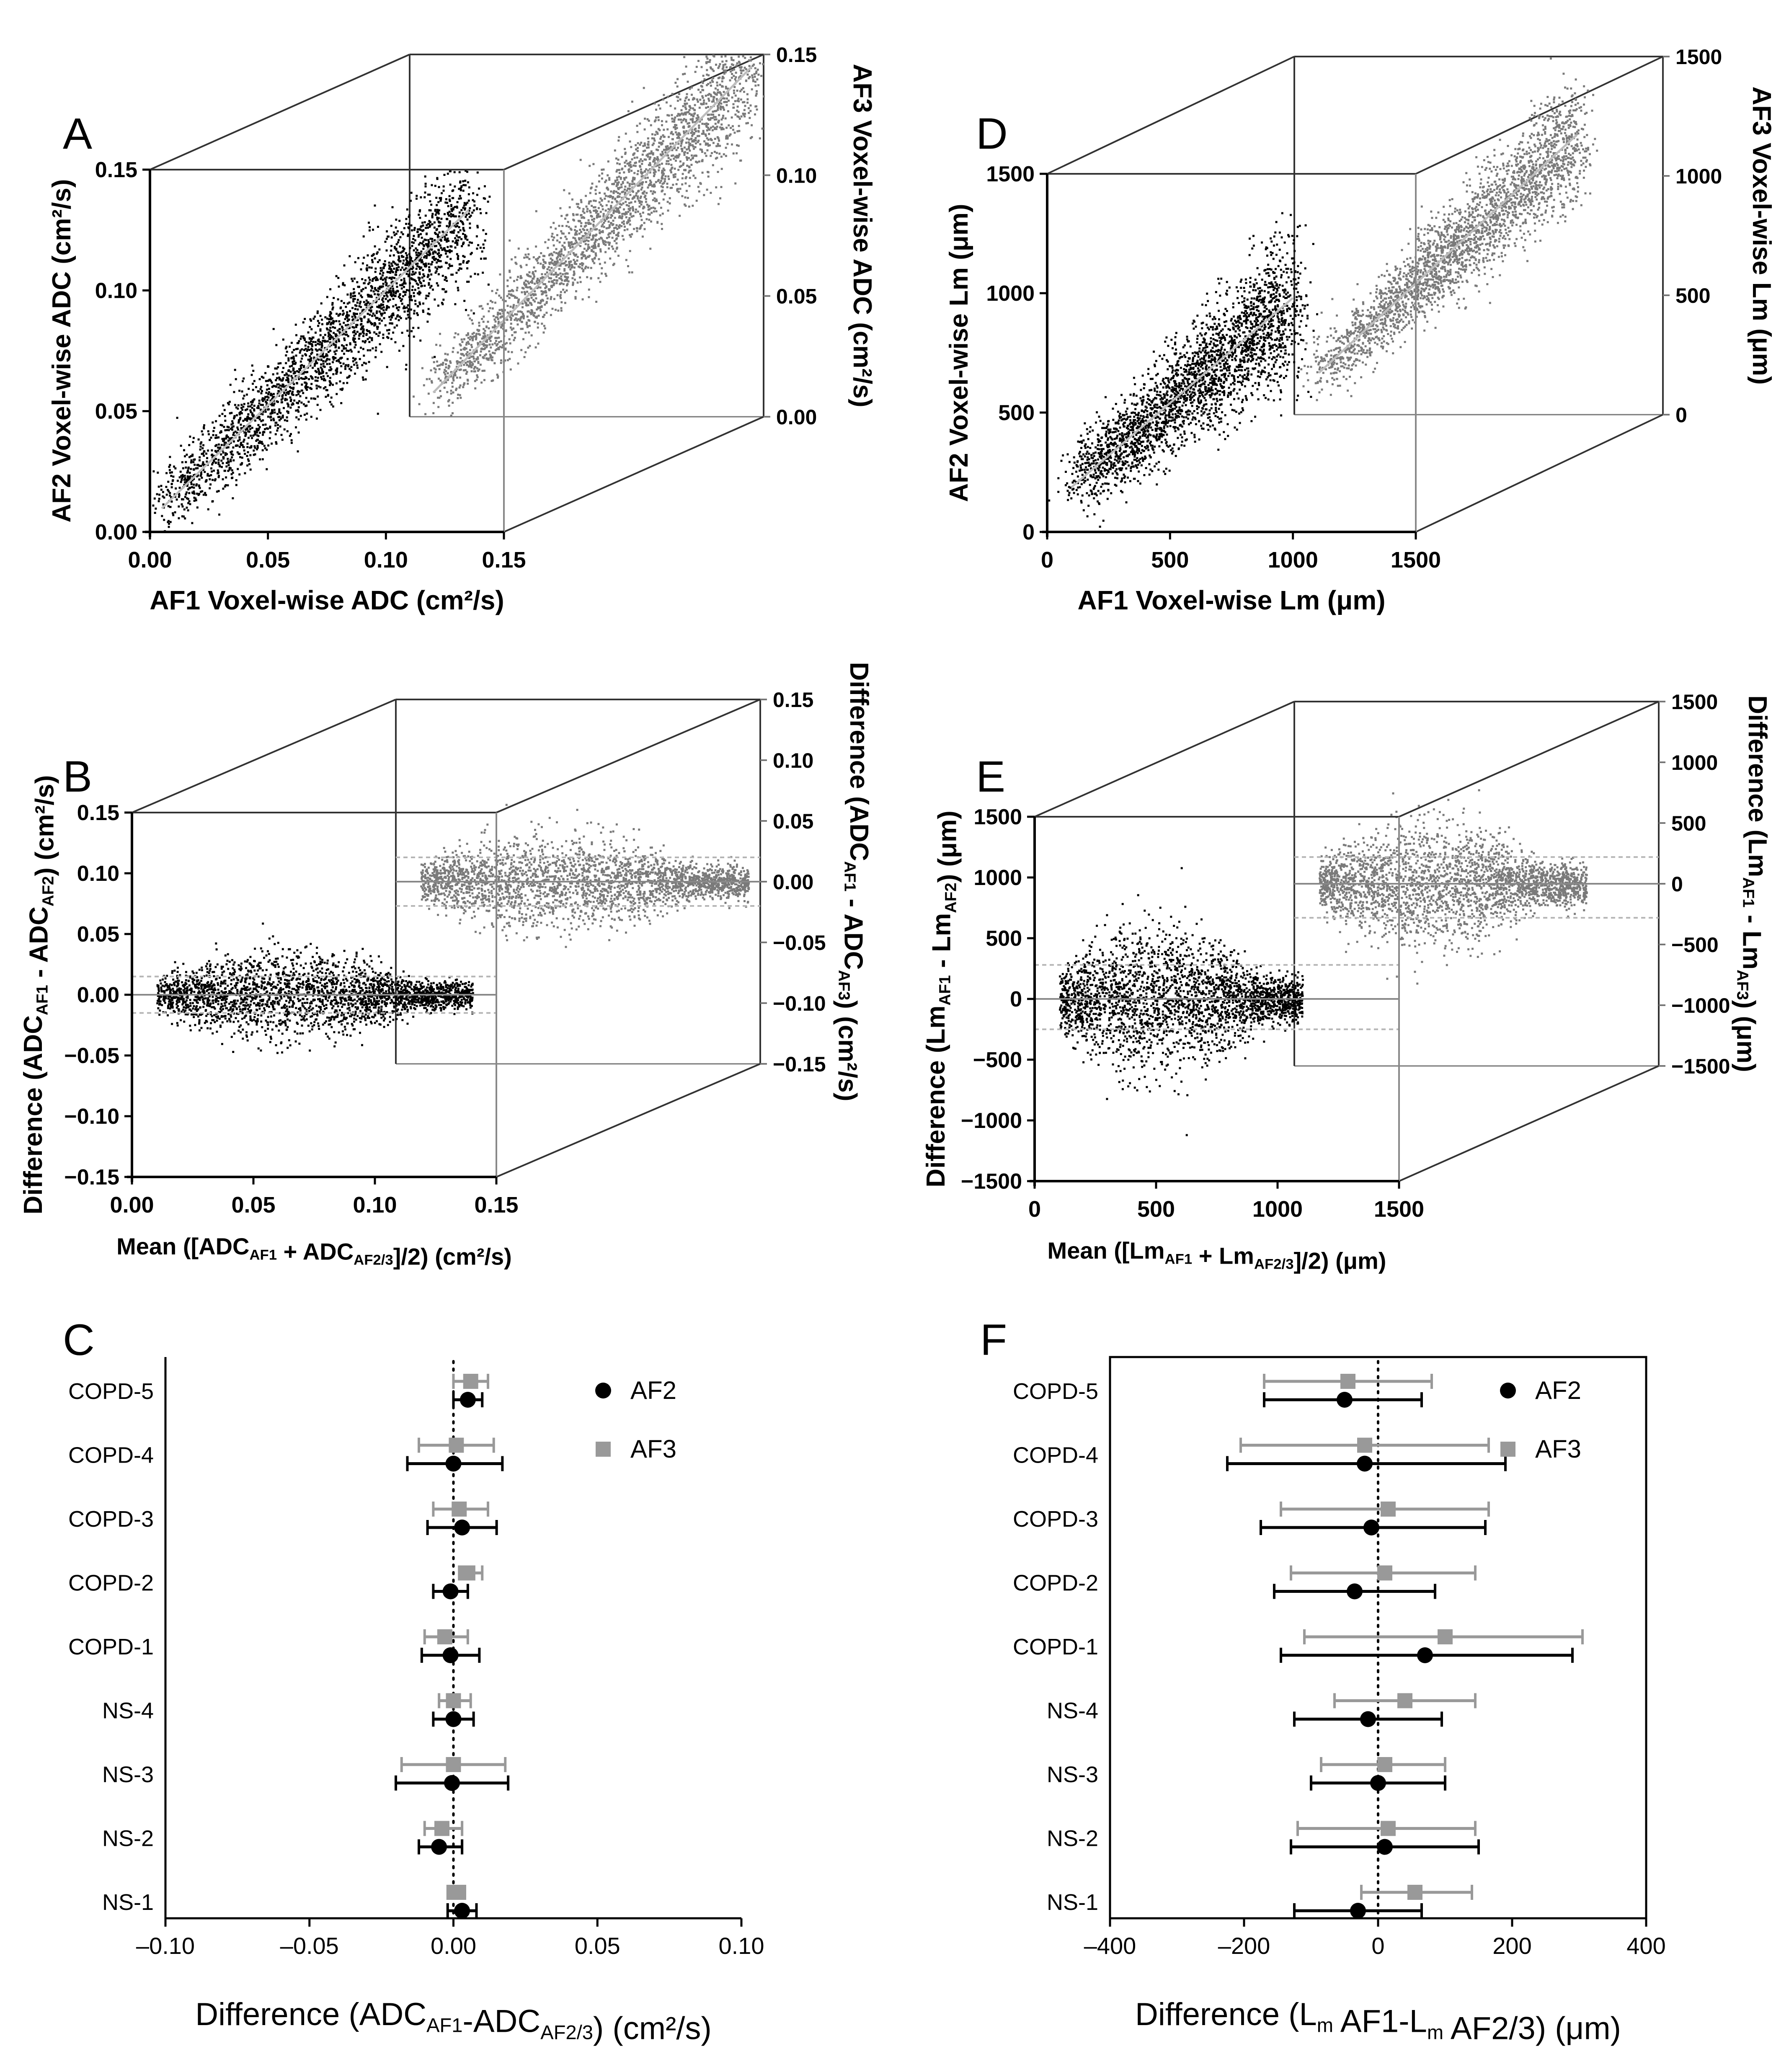 The height and width of the screenshot is (2072, 1789). Describe the element at coordinates (992, 1181) in the screenshot. I see `y-tick-label: −1500` at that location.